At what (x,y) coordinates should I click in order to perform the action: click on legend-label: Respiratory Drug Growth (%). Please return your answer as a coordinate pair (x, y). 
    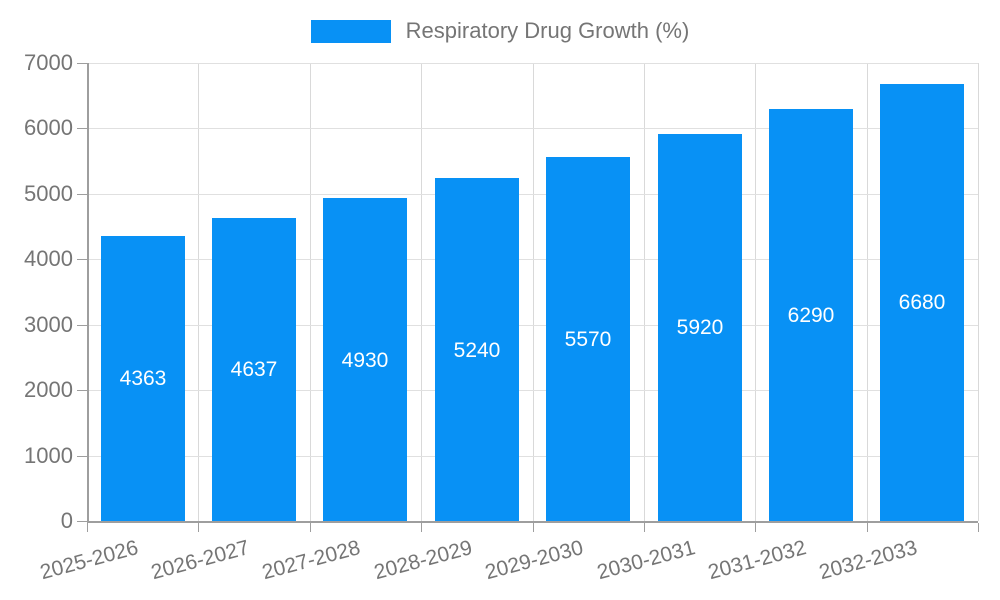
    Looking at the image, I should click on (547, 30).